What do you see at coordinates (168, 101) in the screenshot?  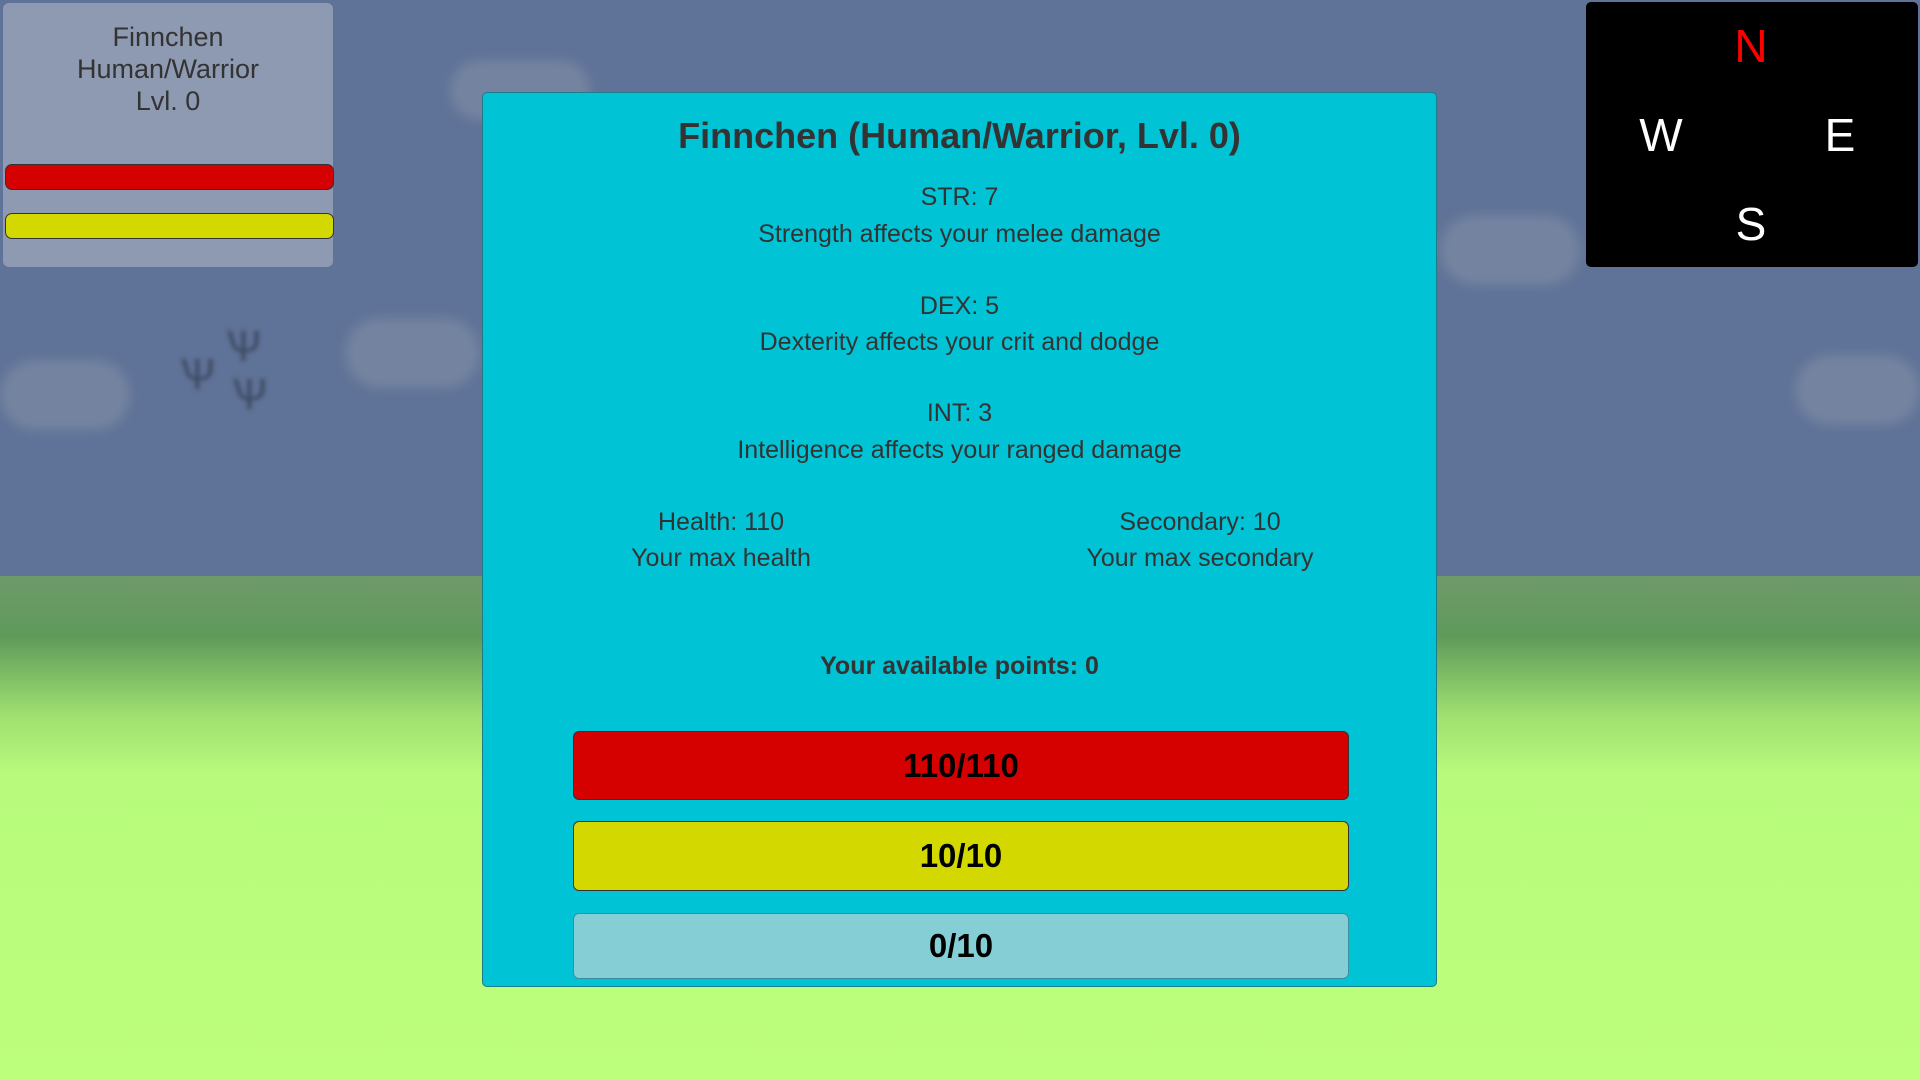 I see `player-level: Lvl. 0` at bounding box center [168, 101].